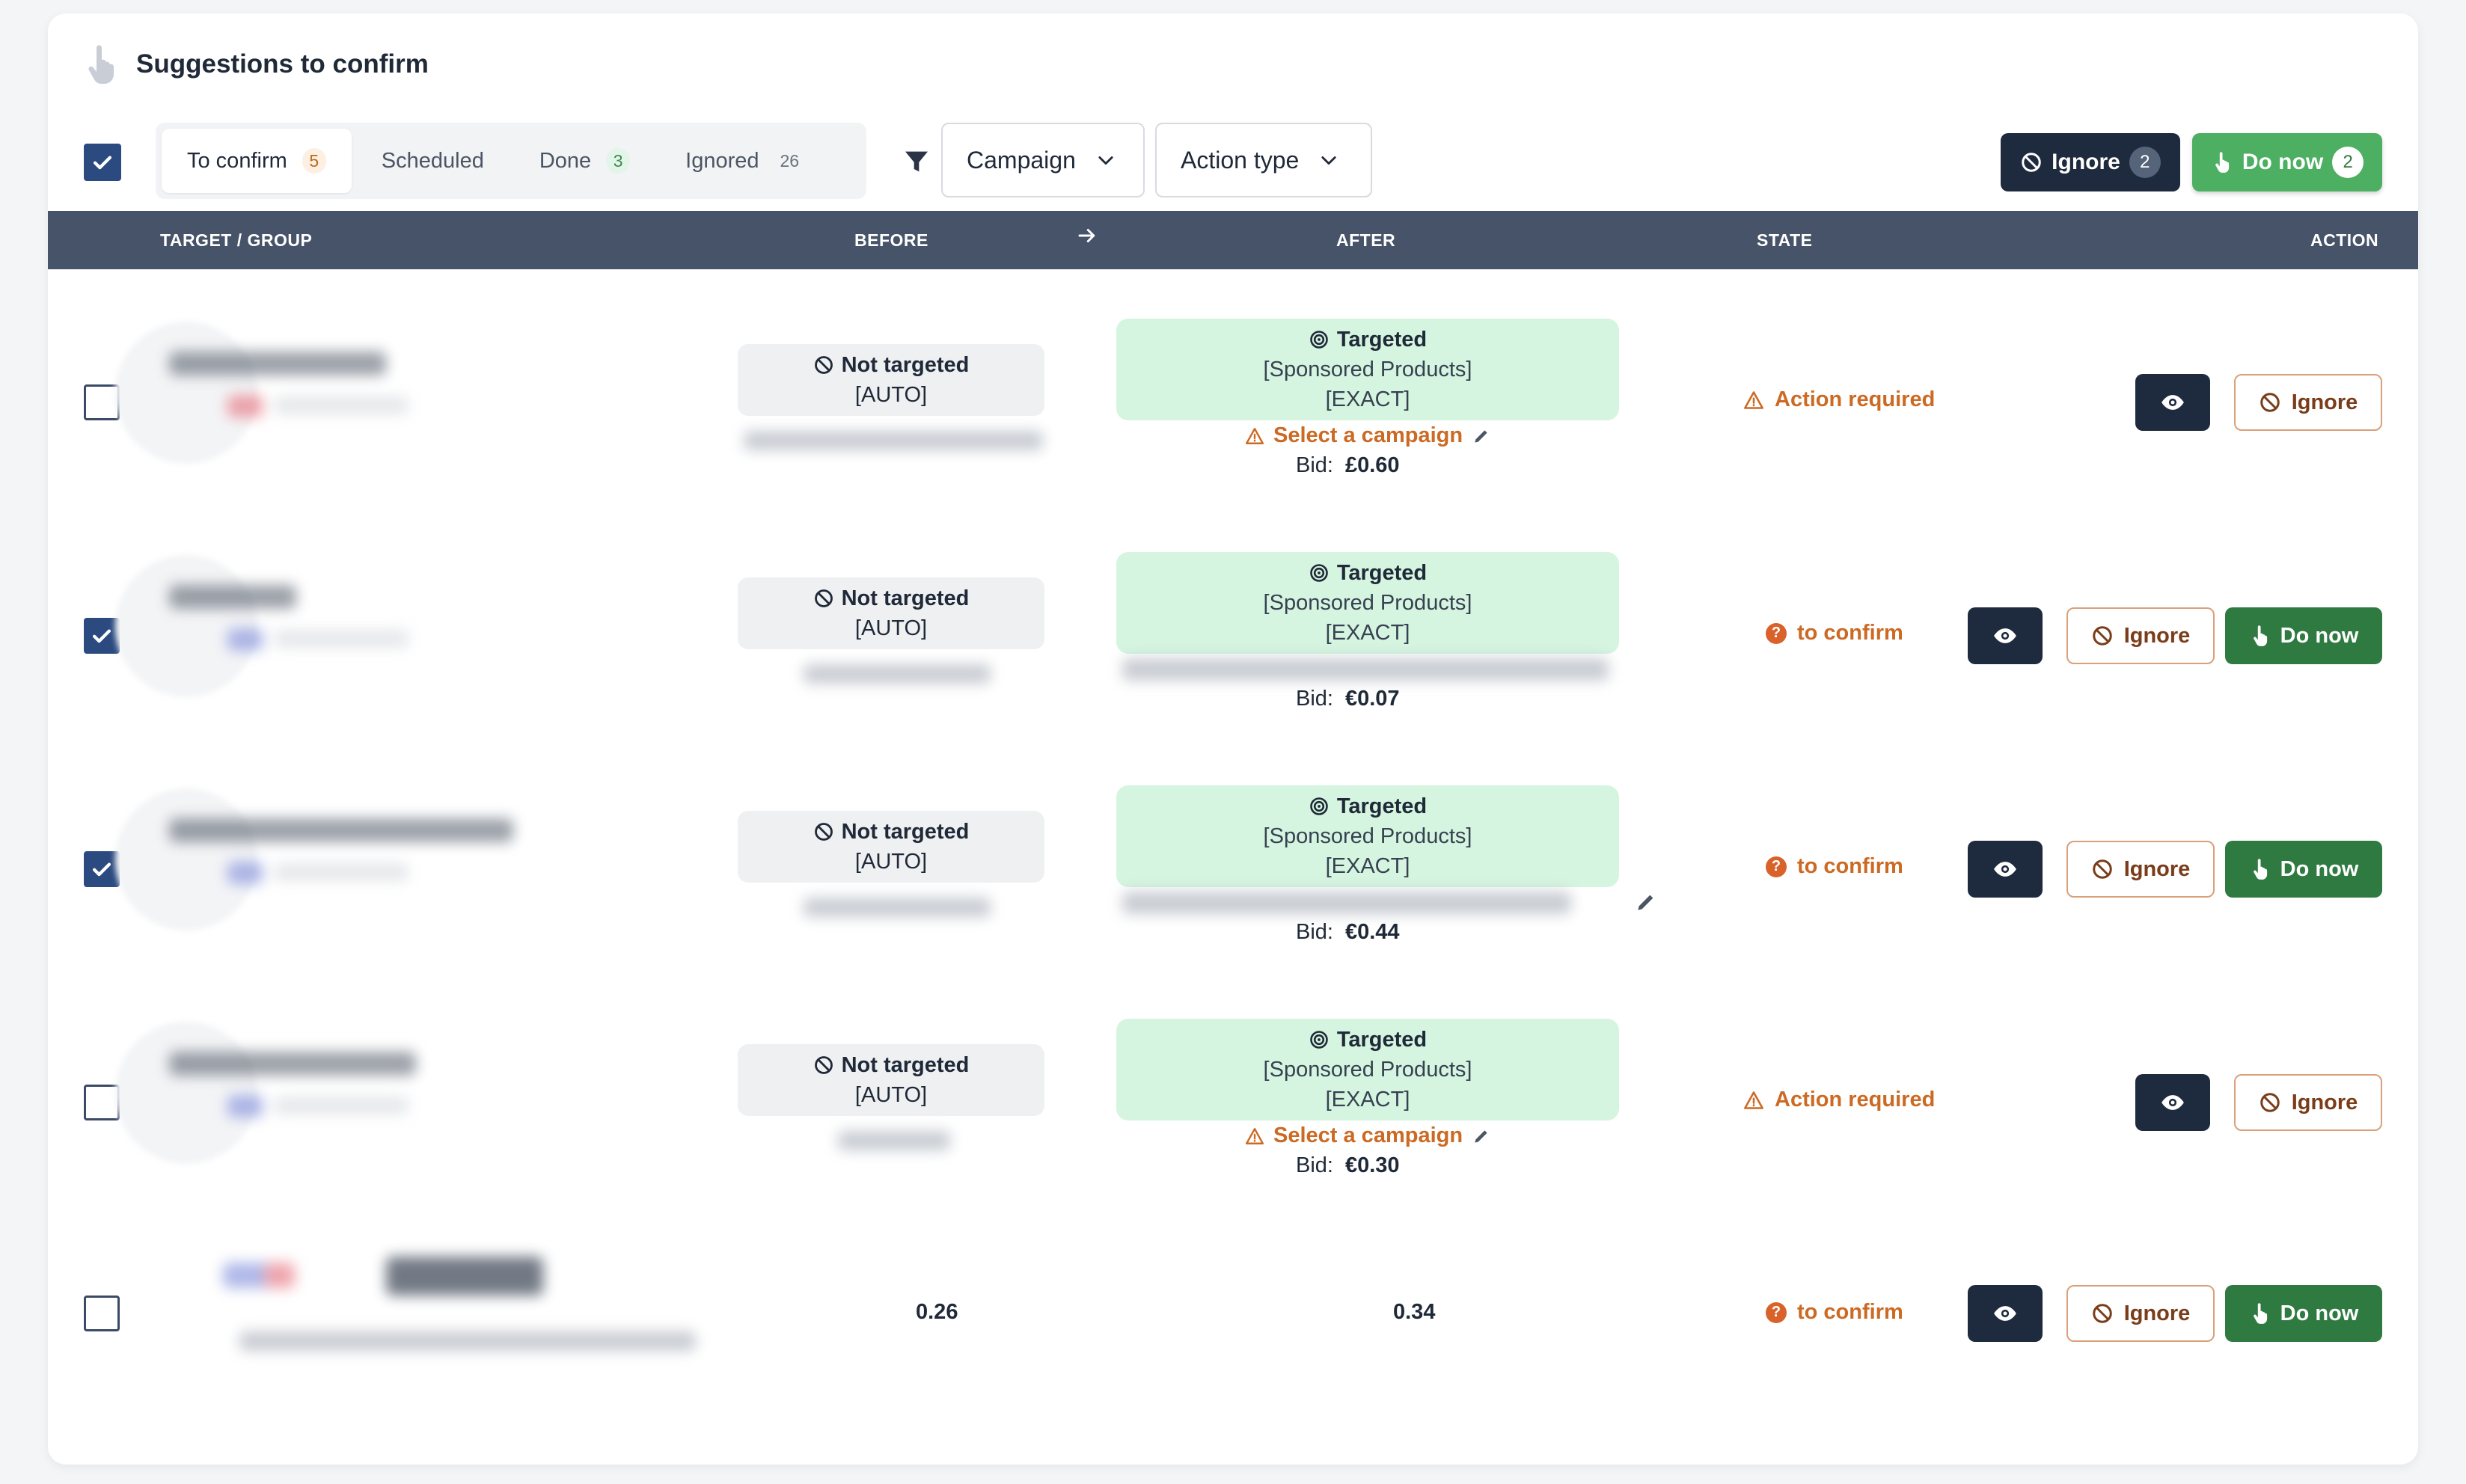 The height and width of the screenshot is (1484, 2466). I want to click on select-campaign-label: Select a campaign, so click(1368, 1135).